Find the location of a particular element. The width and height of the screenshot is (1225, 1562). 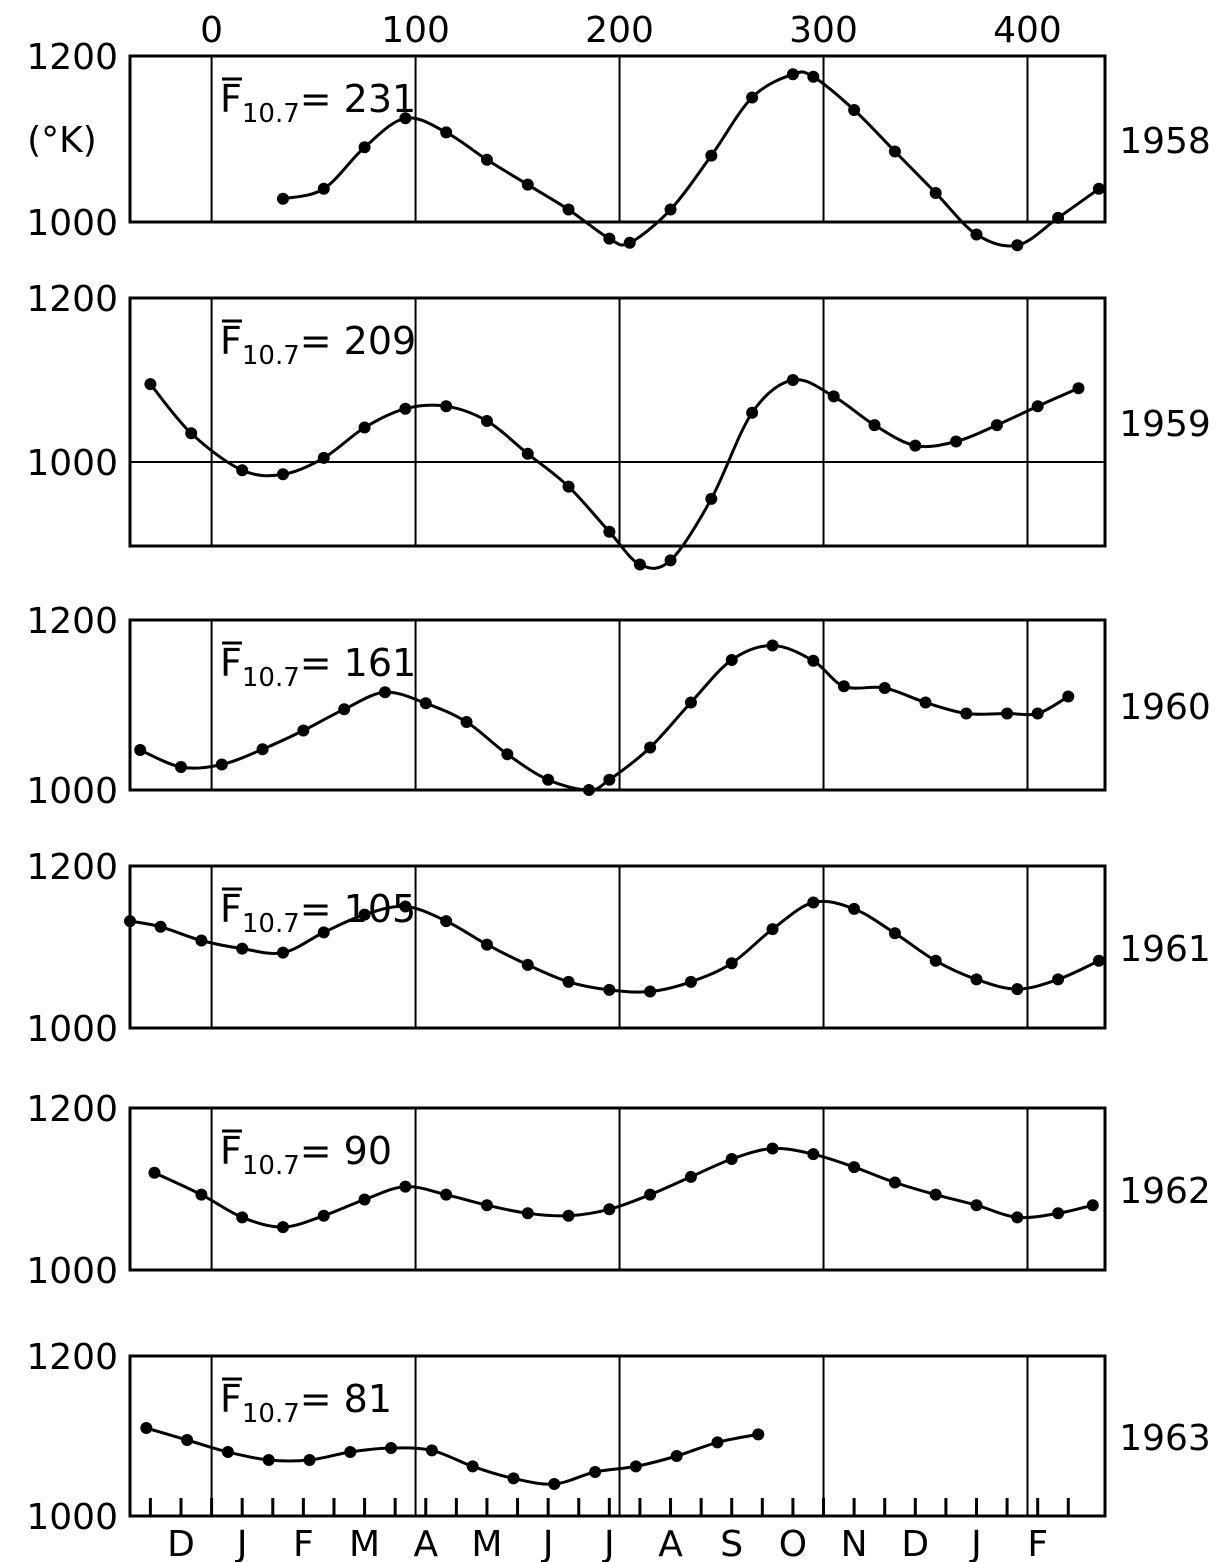

flux-label: F10.7= 161 is located at coordinates (318, 667).